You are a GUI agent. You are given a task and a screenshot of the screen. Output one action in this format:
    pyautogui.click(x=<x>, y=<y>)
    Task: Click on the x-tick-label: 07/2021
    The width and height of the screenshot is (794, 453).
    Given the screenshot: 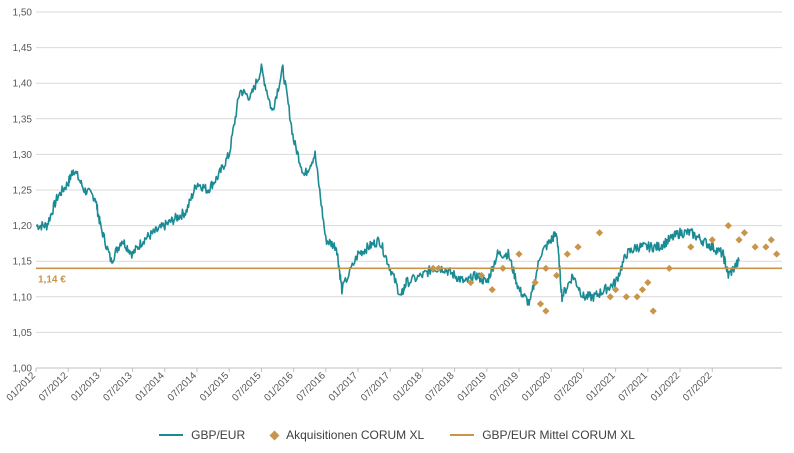 What is the action you would take?
    pyautogui.click(x=634, y=387)
    